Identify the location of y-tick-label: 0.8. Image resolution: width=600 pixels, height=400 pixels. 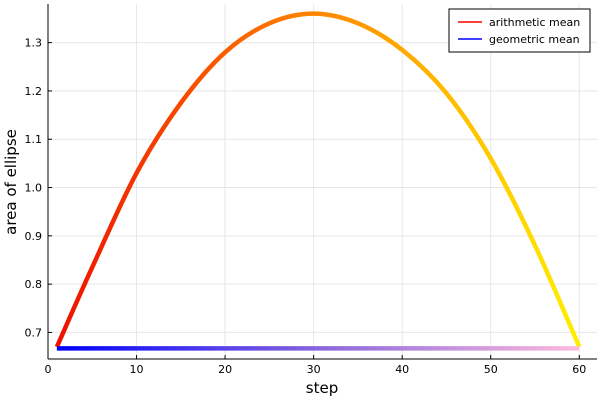
(34, 284).